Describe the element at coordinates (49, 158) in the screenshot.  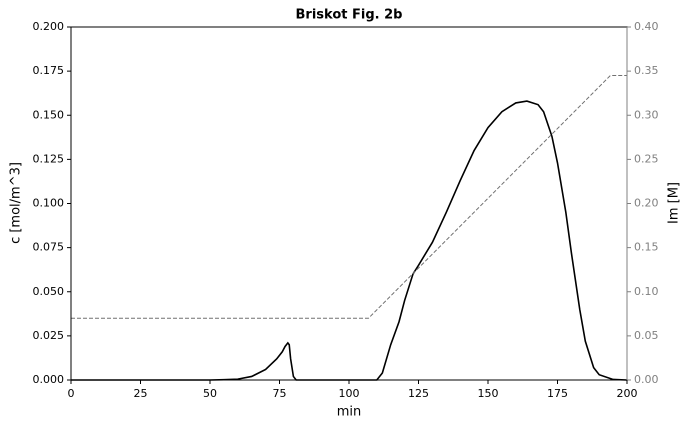
I see `y-tick-label: 0.125` at that location.